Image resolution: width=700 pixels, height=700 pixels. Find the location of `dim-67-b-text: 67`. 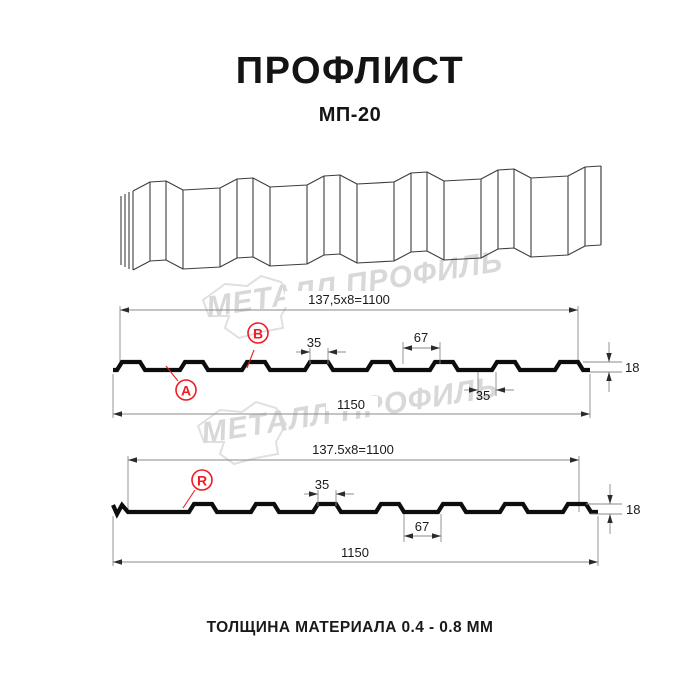

dim-67-b-text: 67 is located at coordinates (422, 526).